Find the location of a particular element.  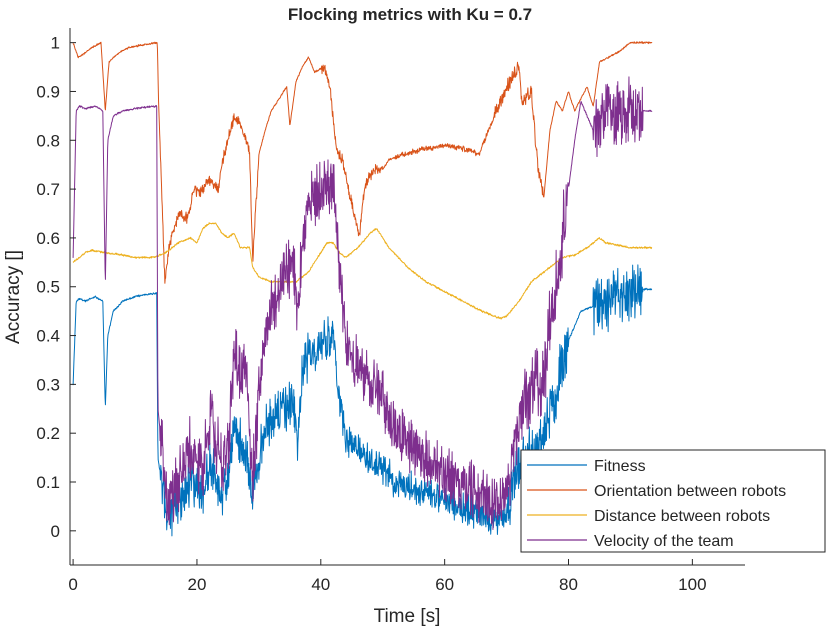

y-tick-label: 0.2 is located at coordinates (48, 433).